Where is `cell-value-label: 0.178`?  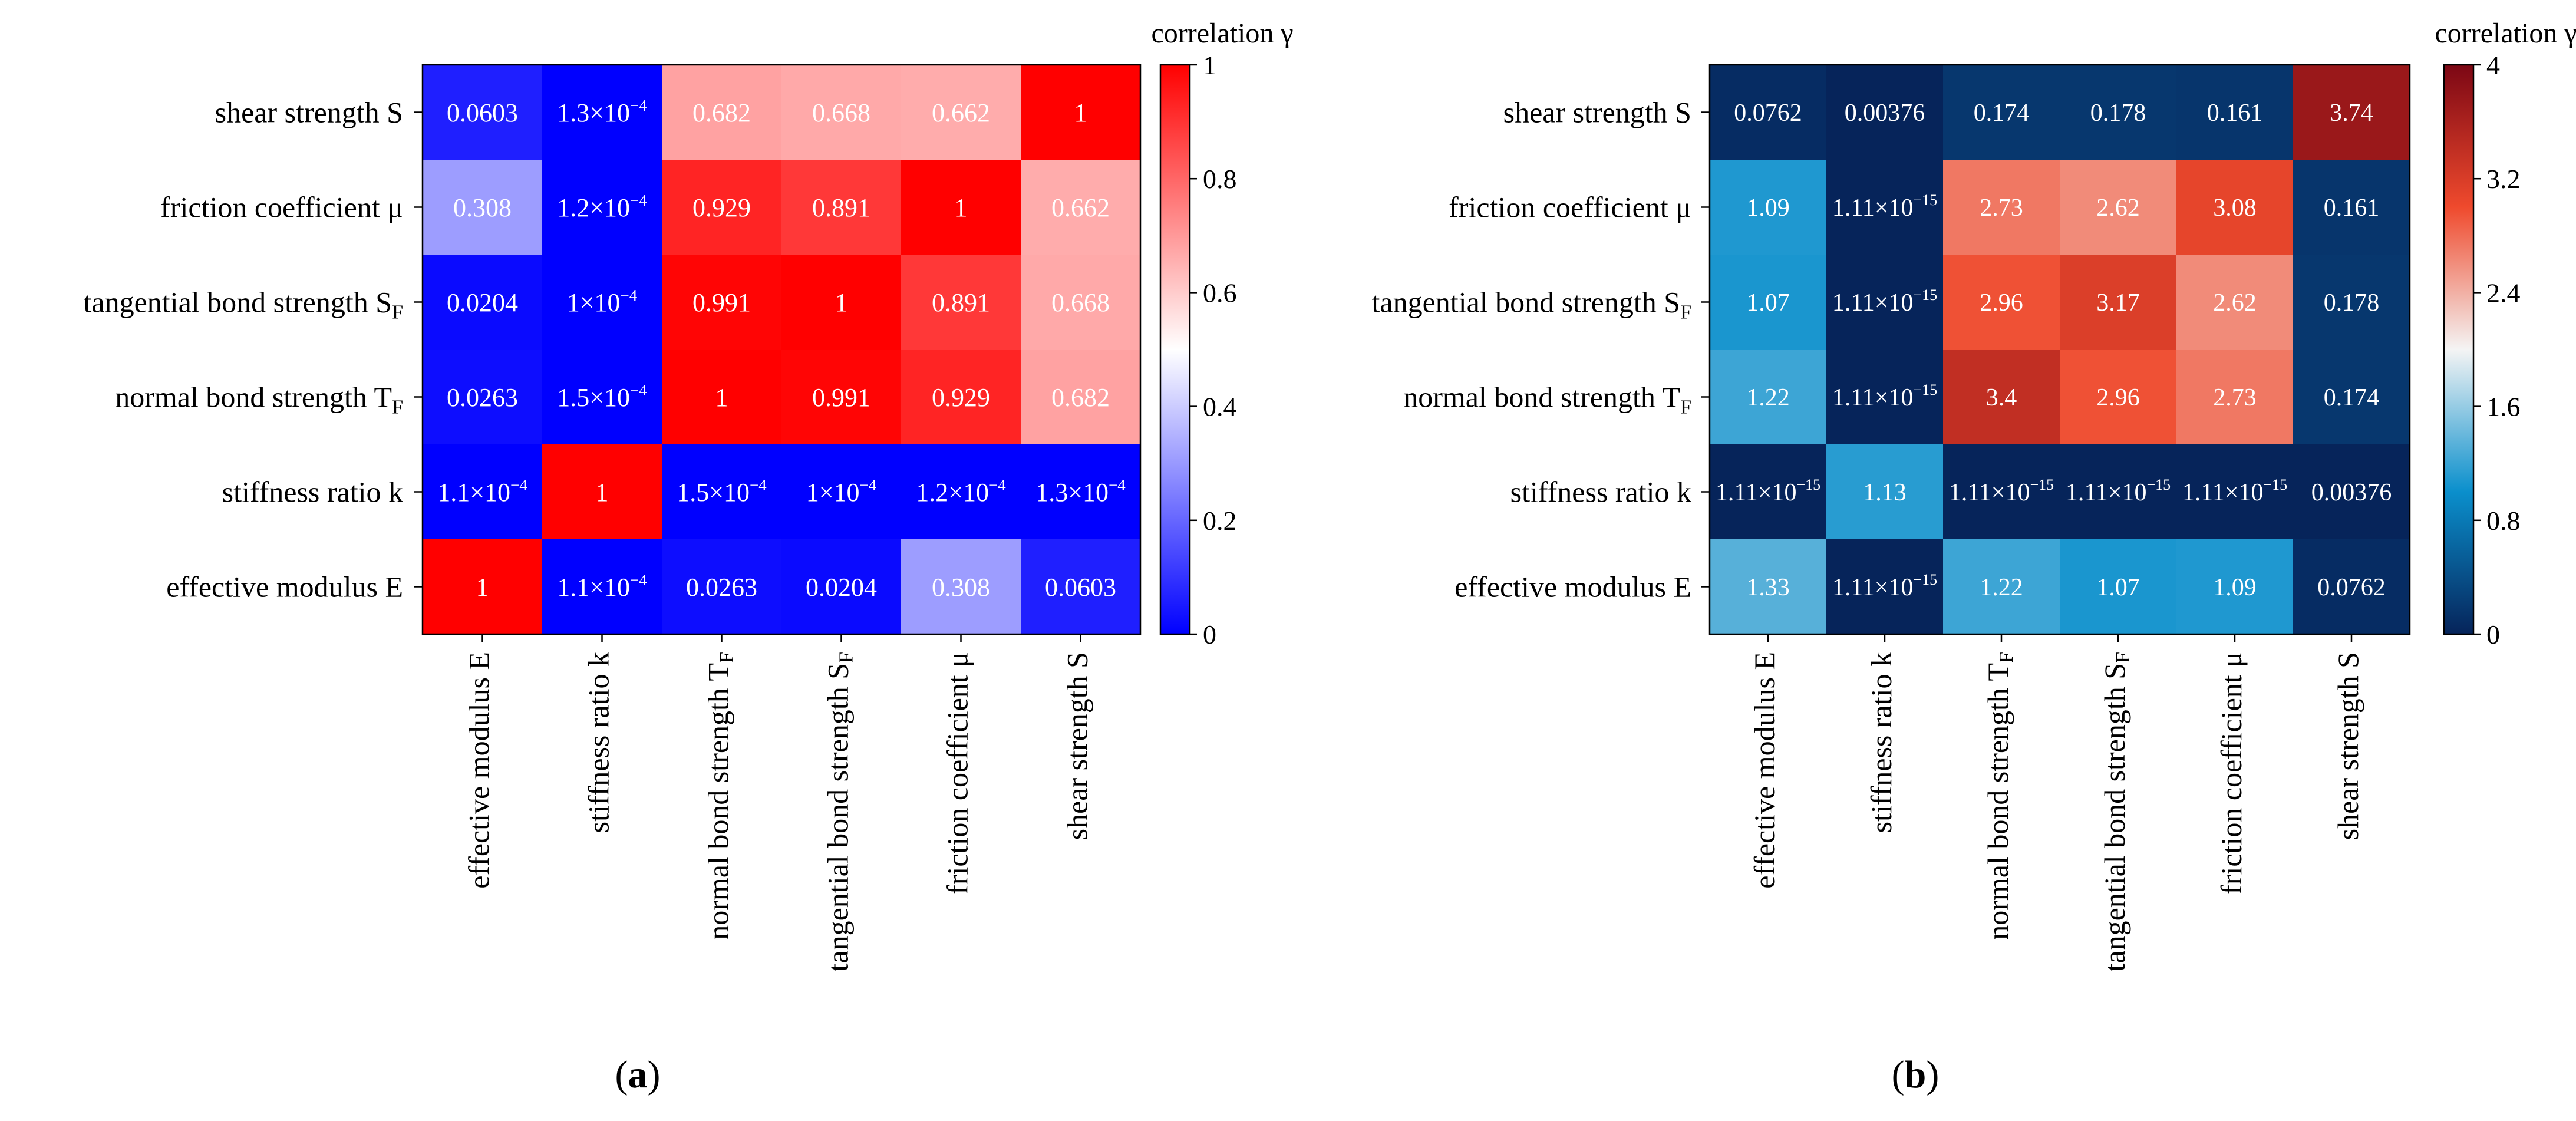
cell-value-label: 0.178 is located at coordinates (2118, 113).